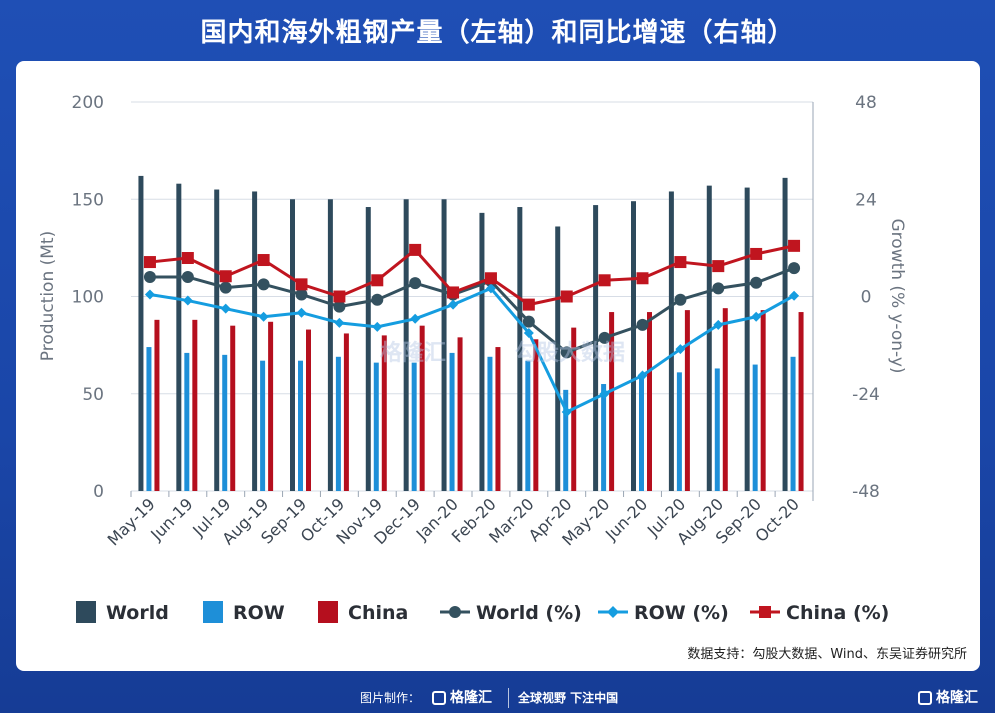 This screenshot has width=995, height=713. I want to click on y2-tick-label: -24, so click(866, 395).